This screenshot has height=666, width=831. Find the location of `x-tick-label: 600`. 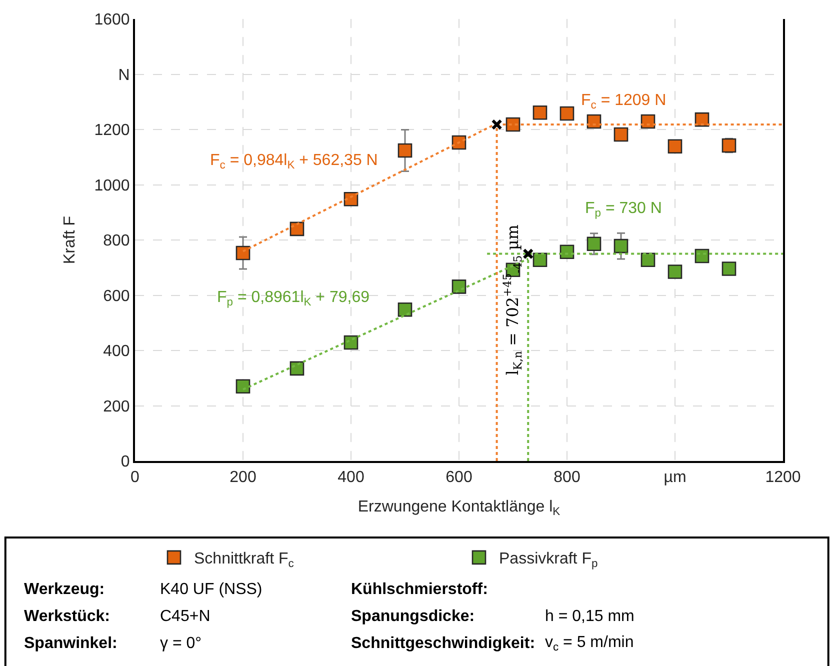

x-tick-label: 600 is located at coordinates (459, 477).